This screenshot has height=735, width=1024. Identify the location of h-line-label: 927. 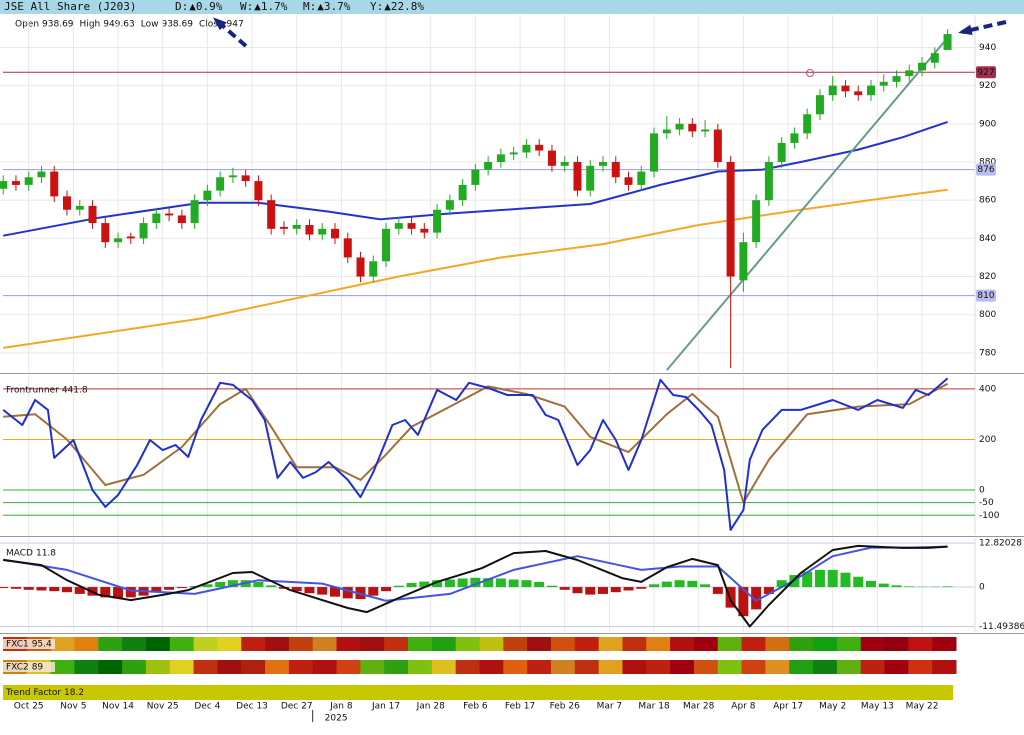
(985, 73).